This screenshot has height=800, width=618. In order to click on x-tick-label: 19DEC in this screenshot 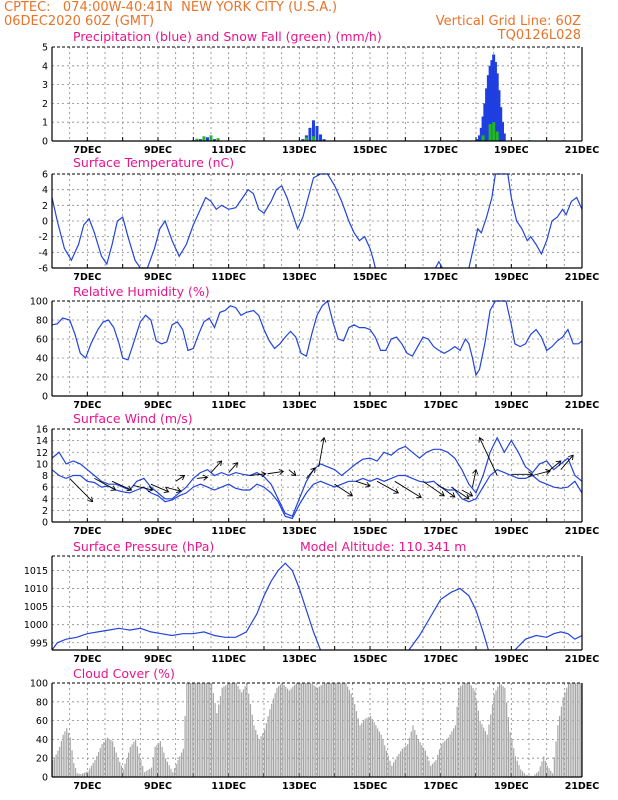, I will do `click(511, 531)`.